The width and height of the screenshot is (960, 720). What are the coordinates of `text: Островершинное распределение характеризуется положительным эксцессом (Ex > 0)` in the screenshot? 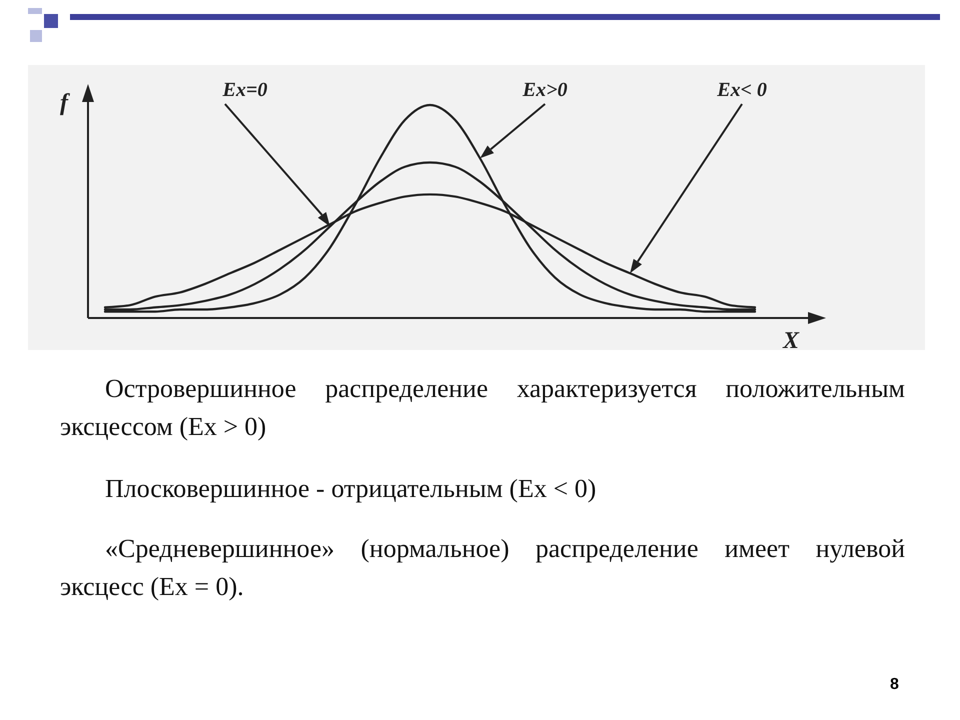 It's located at (482, 408).